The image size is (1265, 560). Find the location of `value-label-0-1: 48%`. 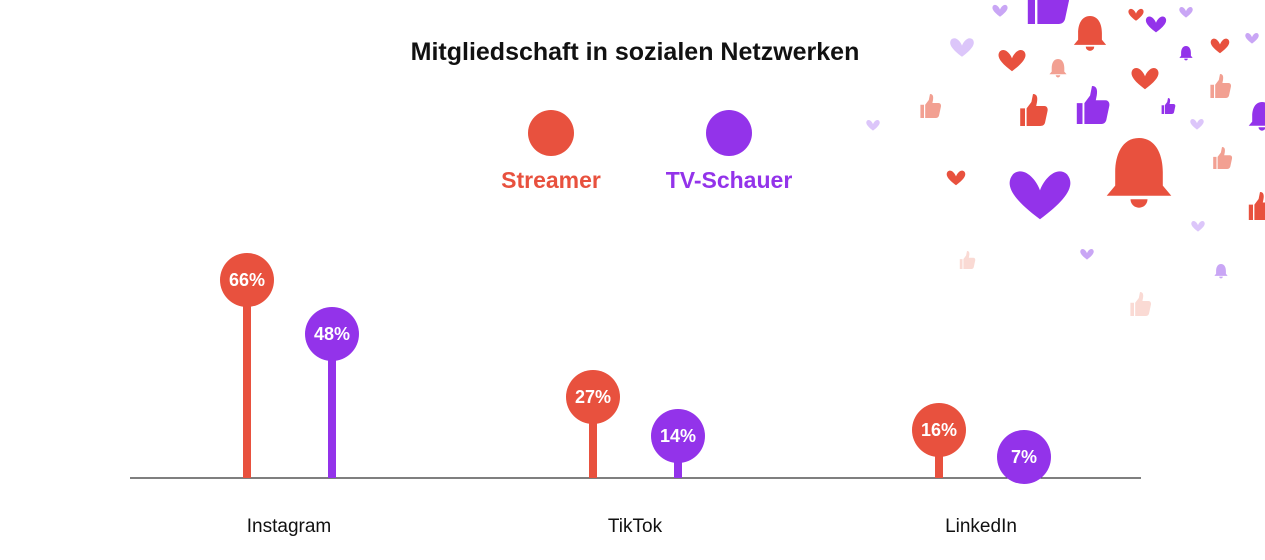

value-label-0-1: 48% is located at coordinates (332, 334).